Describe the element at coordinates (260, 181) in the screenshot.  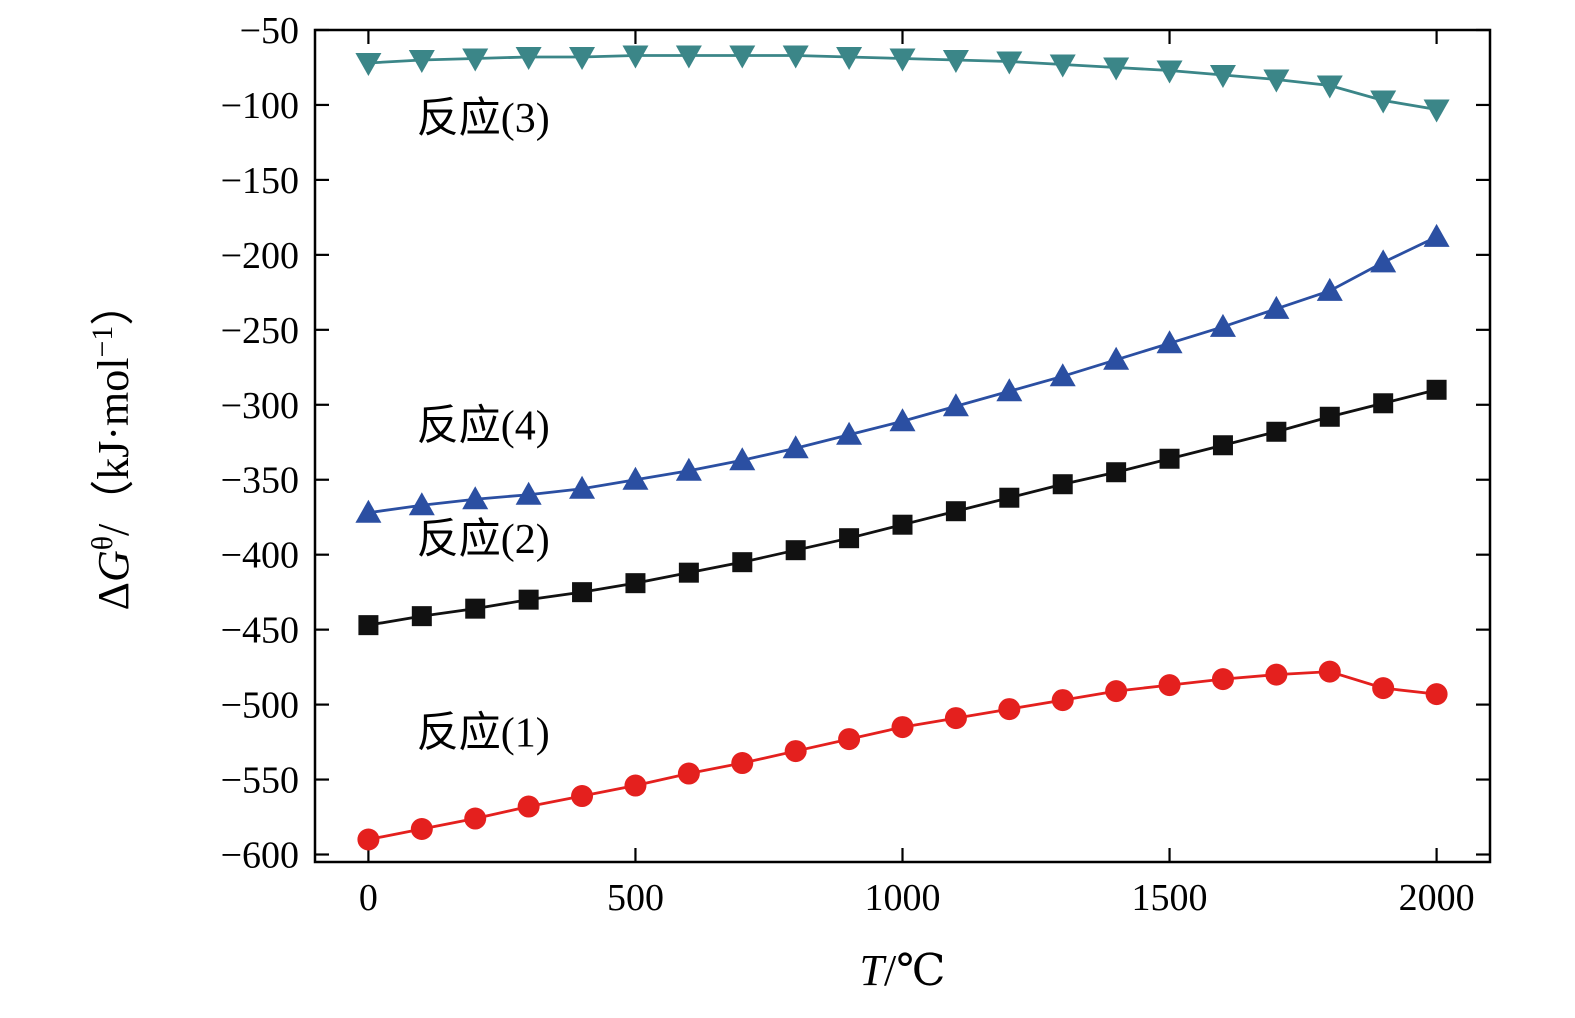
I see `y-tick-label: −150` at that location.